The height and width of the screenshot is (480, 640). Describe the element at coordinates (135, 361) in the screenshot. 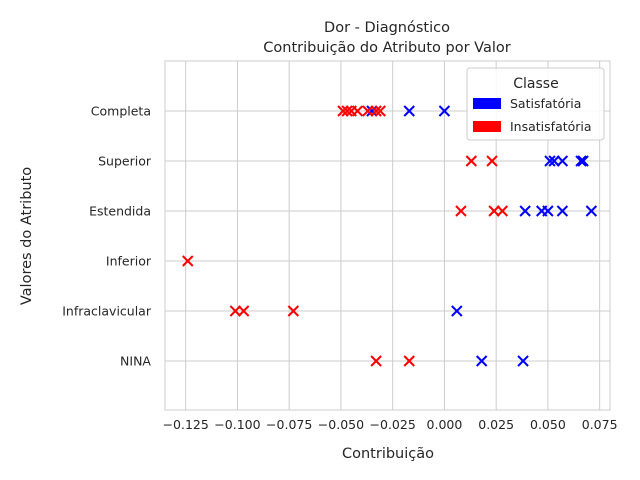

I see `y-tick-label: NINA` at that location.